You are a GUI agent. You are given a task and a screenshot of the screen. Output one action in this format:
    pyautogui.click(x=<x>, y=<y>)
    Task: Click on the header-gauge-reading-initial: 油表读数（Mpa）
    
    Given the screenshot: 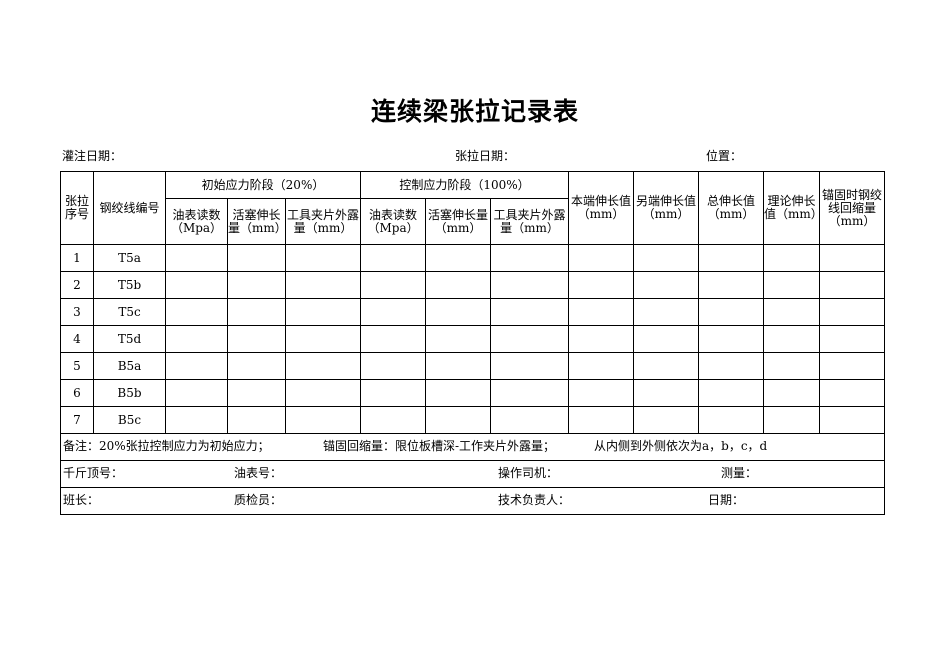 What is the action you would take?
    pyautogui.click(x=196, y=221)
    